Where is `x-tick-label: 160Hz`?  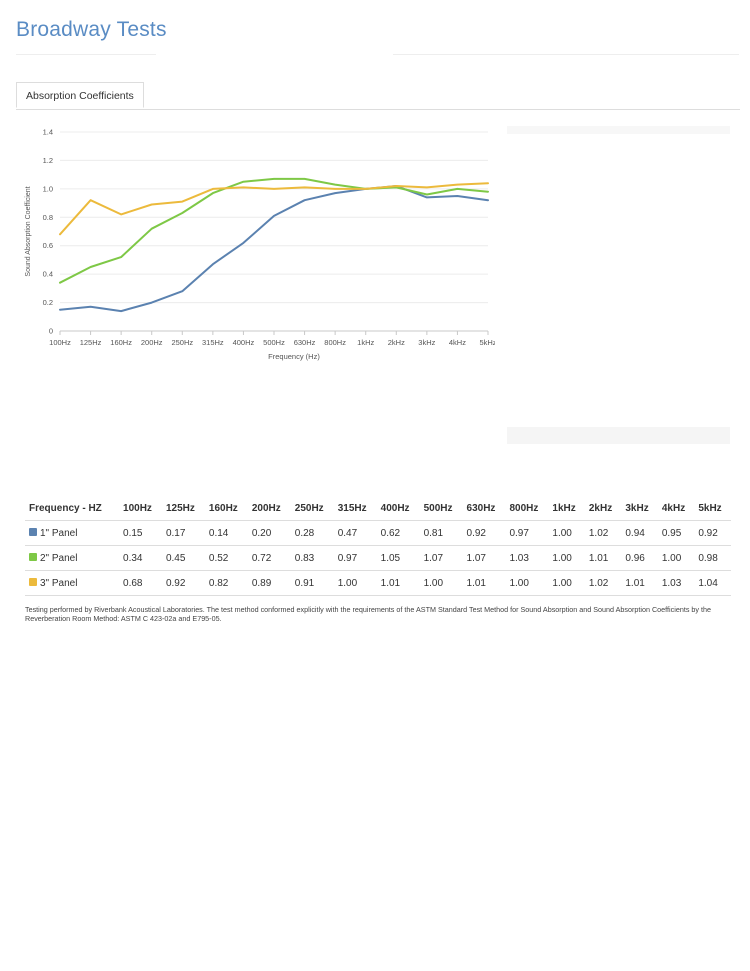
x-tick-label: 160Hz is located at coordinates (121, 342).